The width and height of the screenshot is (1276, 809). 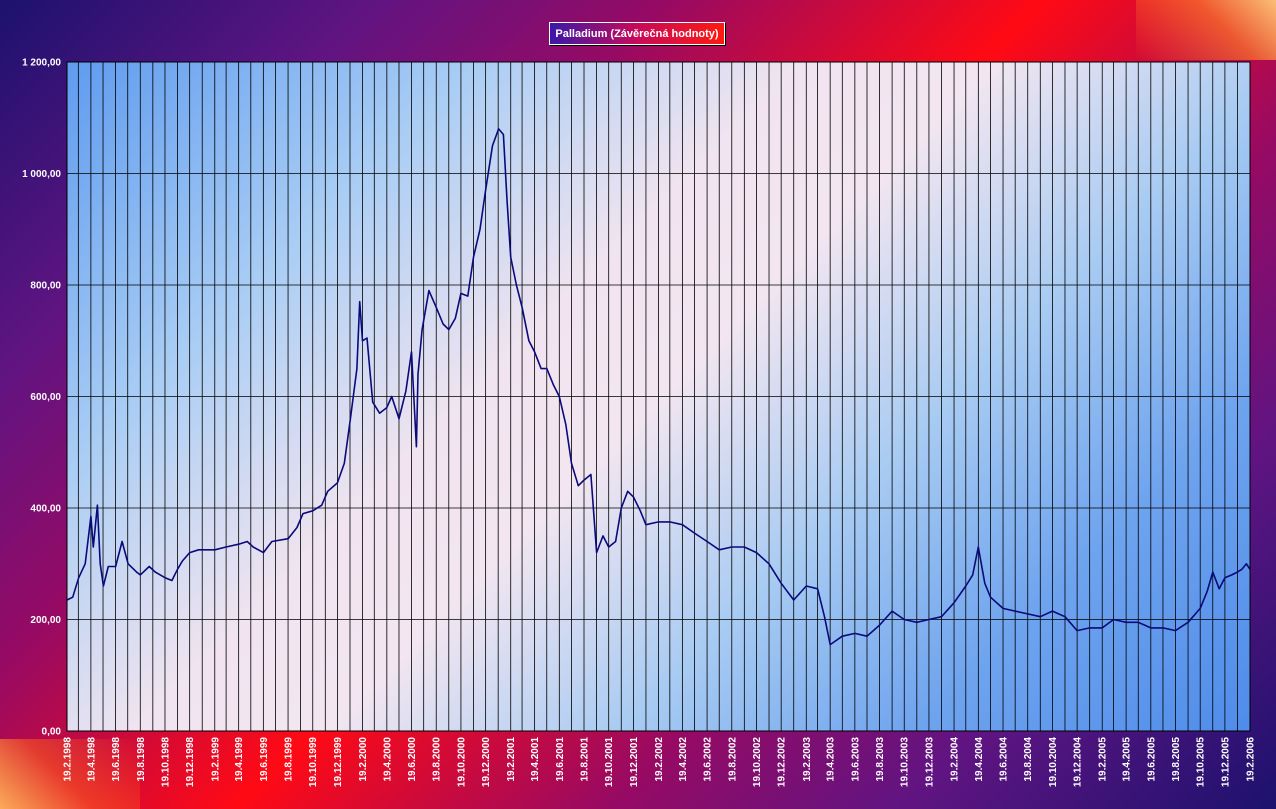 I want to click on x-tick-label: 19.2.2002, so click(x=659, y=759).